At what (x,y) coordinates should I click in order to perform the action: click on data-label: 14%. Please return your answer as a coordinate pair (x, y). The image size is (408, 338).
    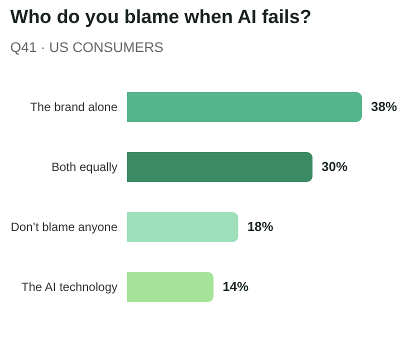
    Looking at the image, I should click on (236, 286).